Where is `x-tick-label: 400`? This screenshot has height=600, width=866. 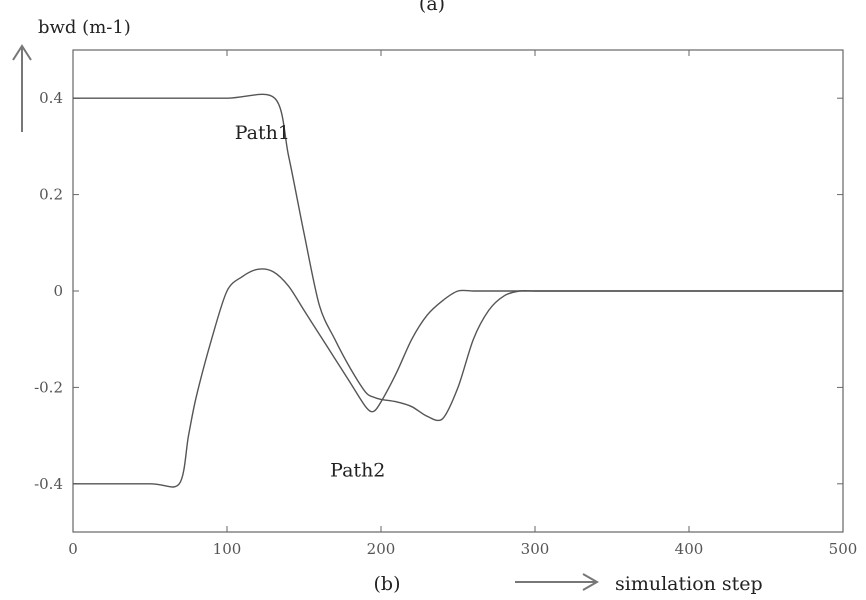
x-tick-label: 400 is located at coordinates (689, 549).